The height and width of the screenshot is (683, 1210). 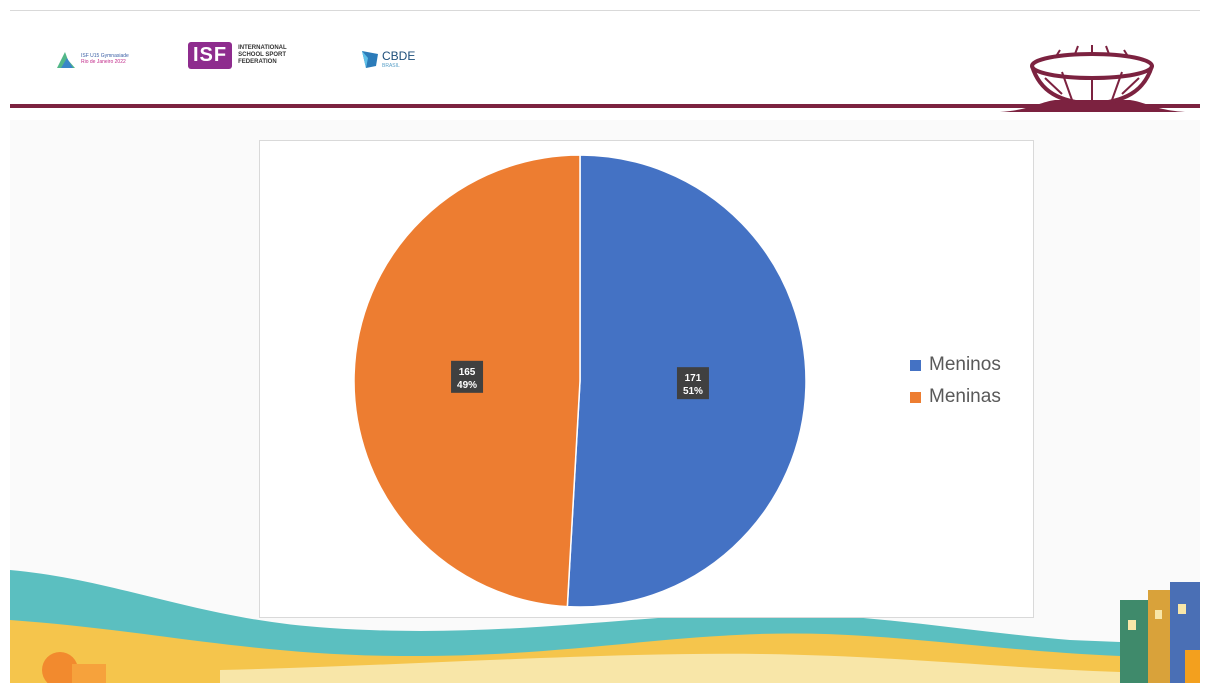 I want to click on cbde-subtitle: BRASIL, so click(x=391, y=66).